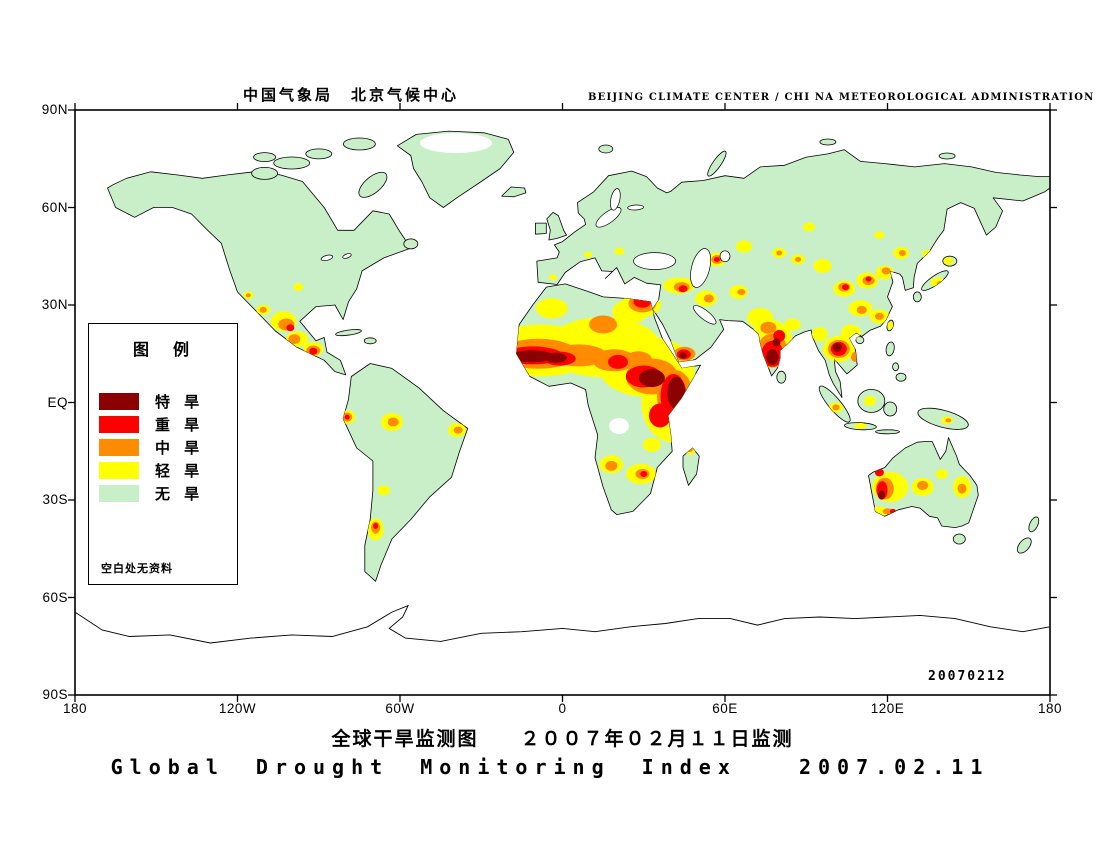 This screenshot has height=850, width=1100. I want to click on island-baffin, so click(373, 184).